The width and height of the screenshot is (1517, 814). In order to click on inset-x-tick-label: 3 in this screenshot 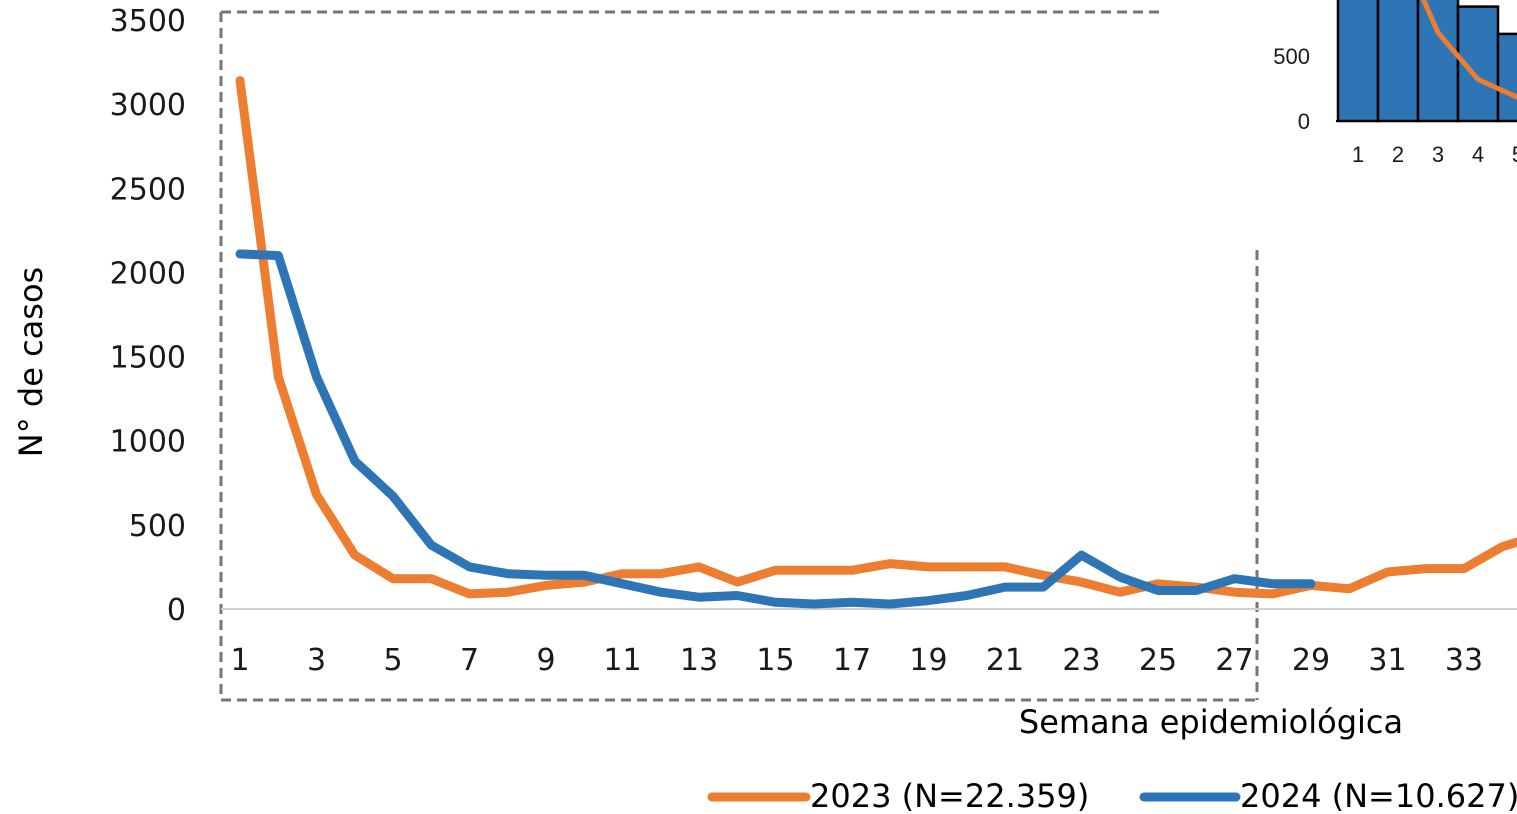, I will do `click(1438, 154)`.